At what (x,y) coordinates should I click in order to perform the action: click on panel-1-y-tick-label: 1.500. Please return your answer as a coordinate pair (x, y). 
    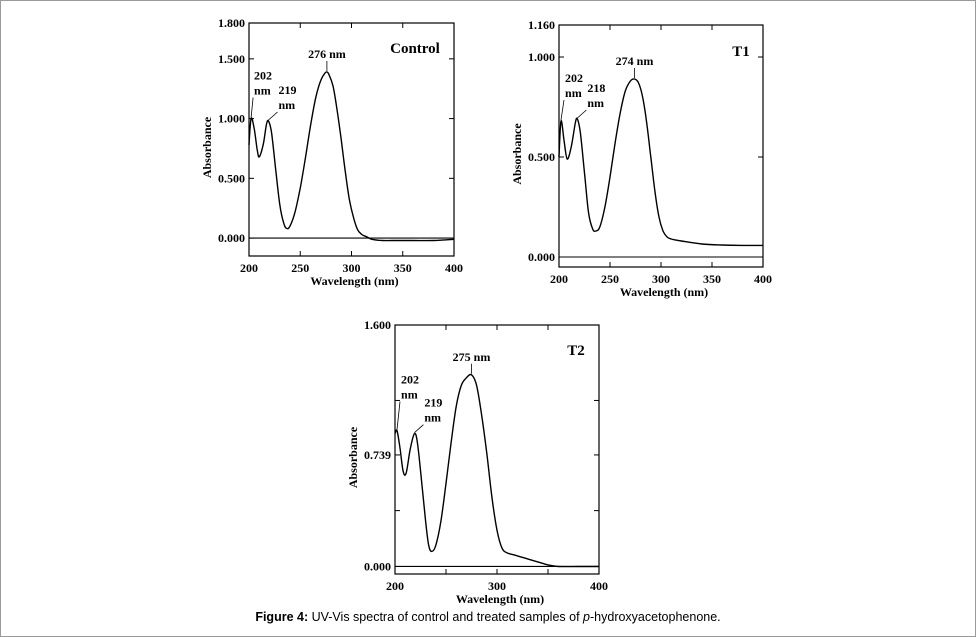
    Looking at the image, I should click on (231, 59).